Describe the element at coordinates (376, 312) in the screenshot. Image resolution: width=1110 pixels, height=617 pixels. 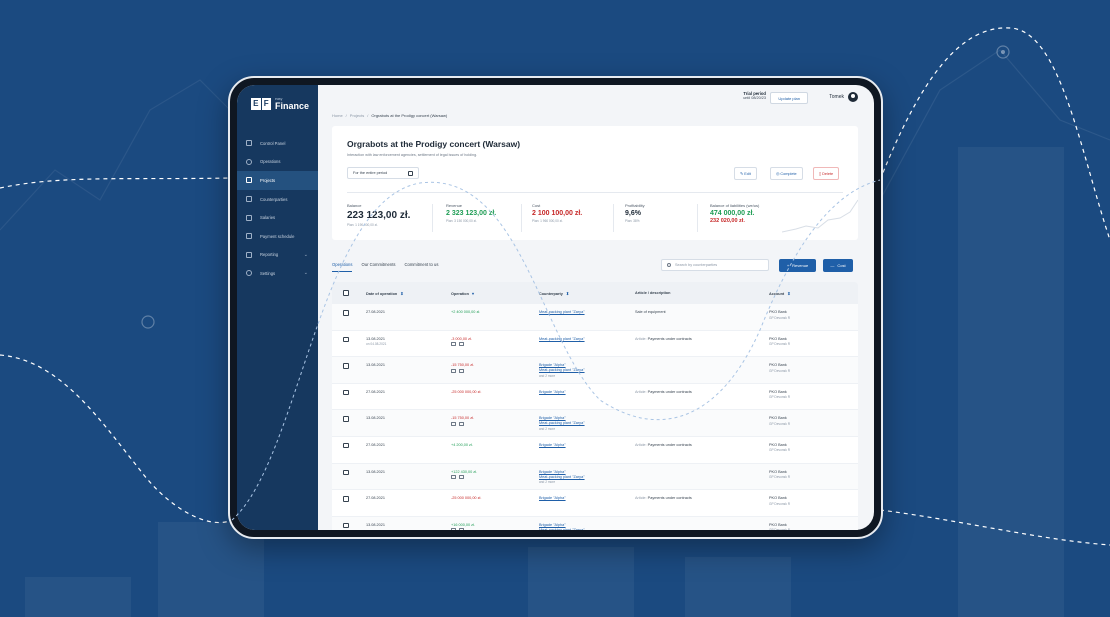
I see `operation-date: 27.08.2021` at that location.